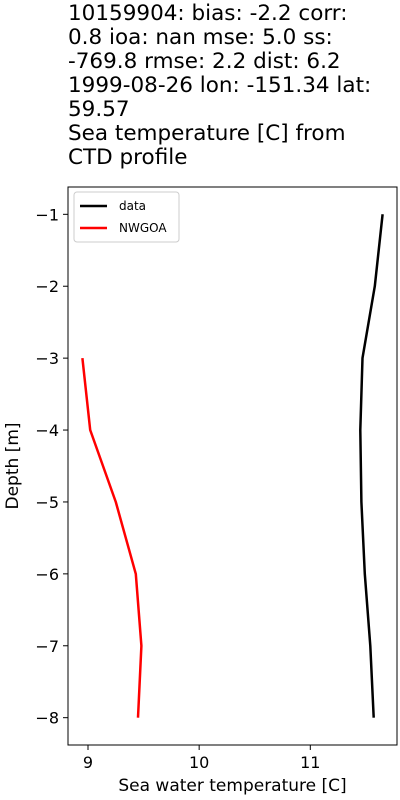  I want to click on title-line: Sea temperature [C] from, so click(207, 133).